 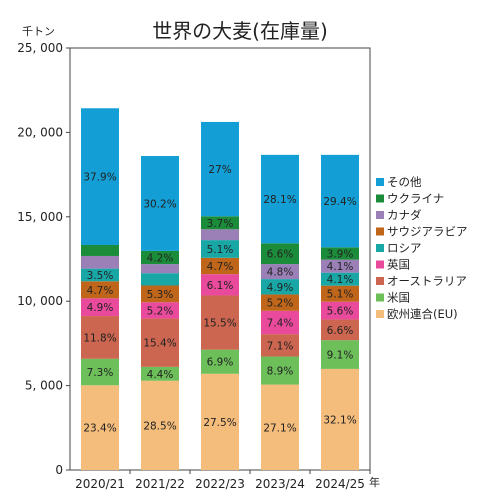 I want to click on data-label: 8.9%, so click(x=280, y=372).